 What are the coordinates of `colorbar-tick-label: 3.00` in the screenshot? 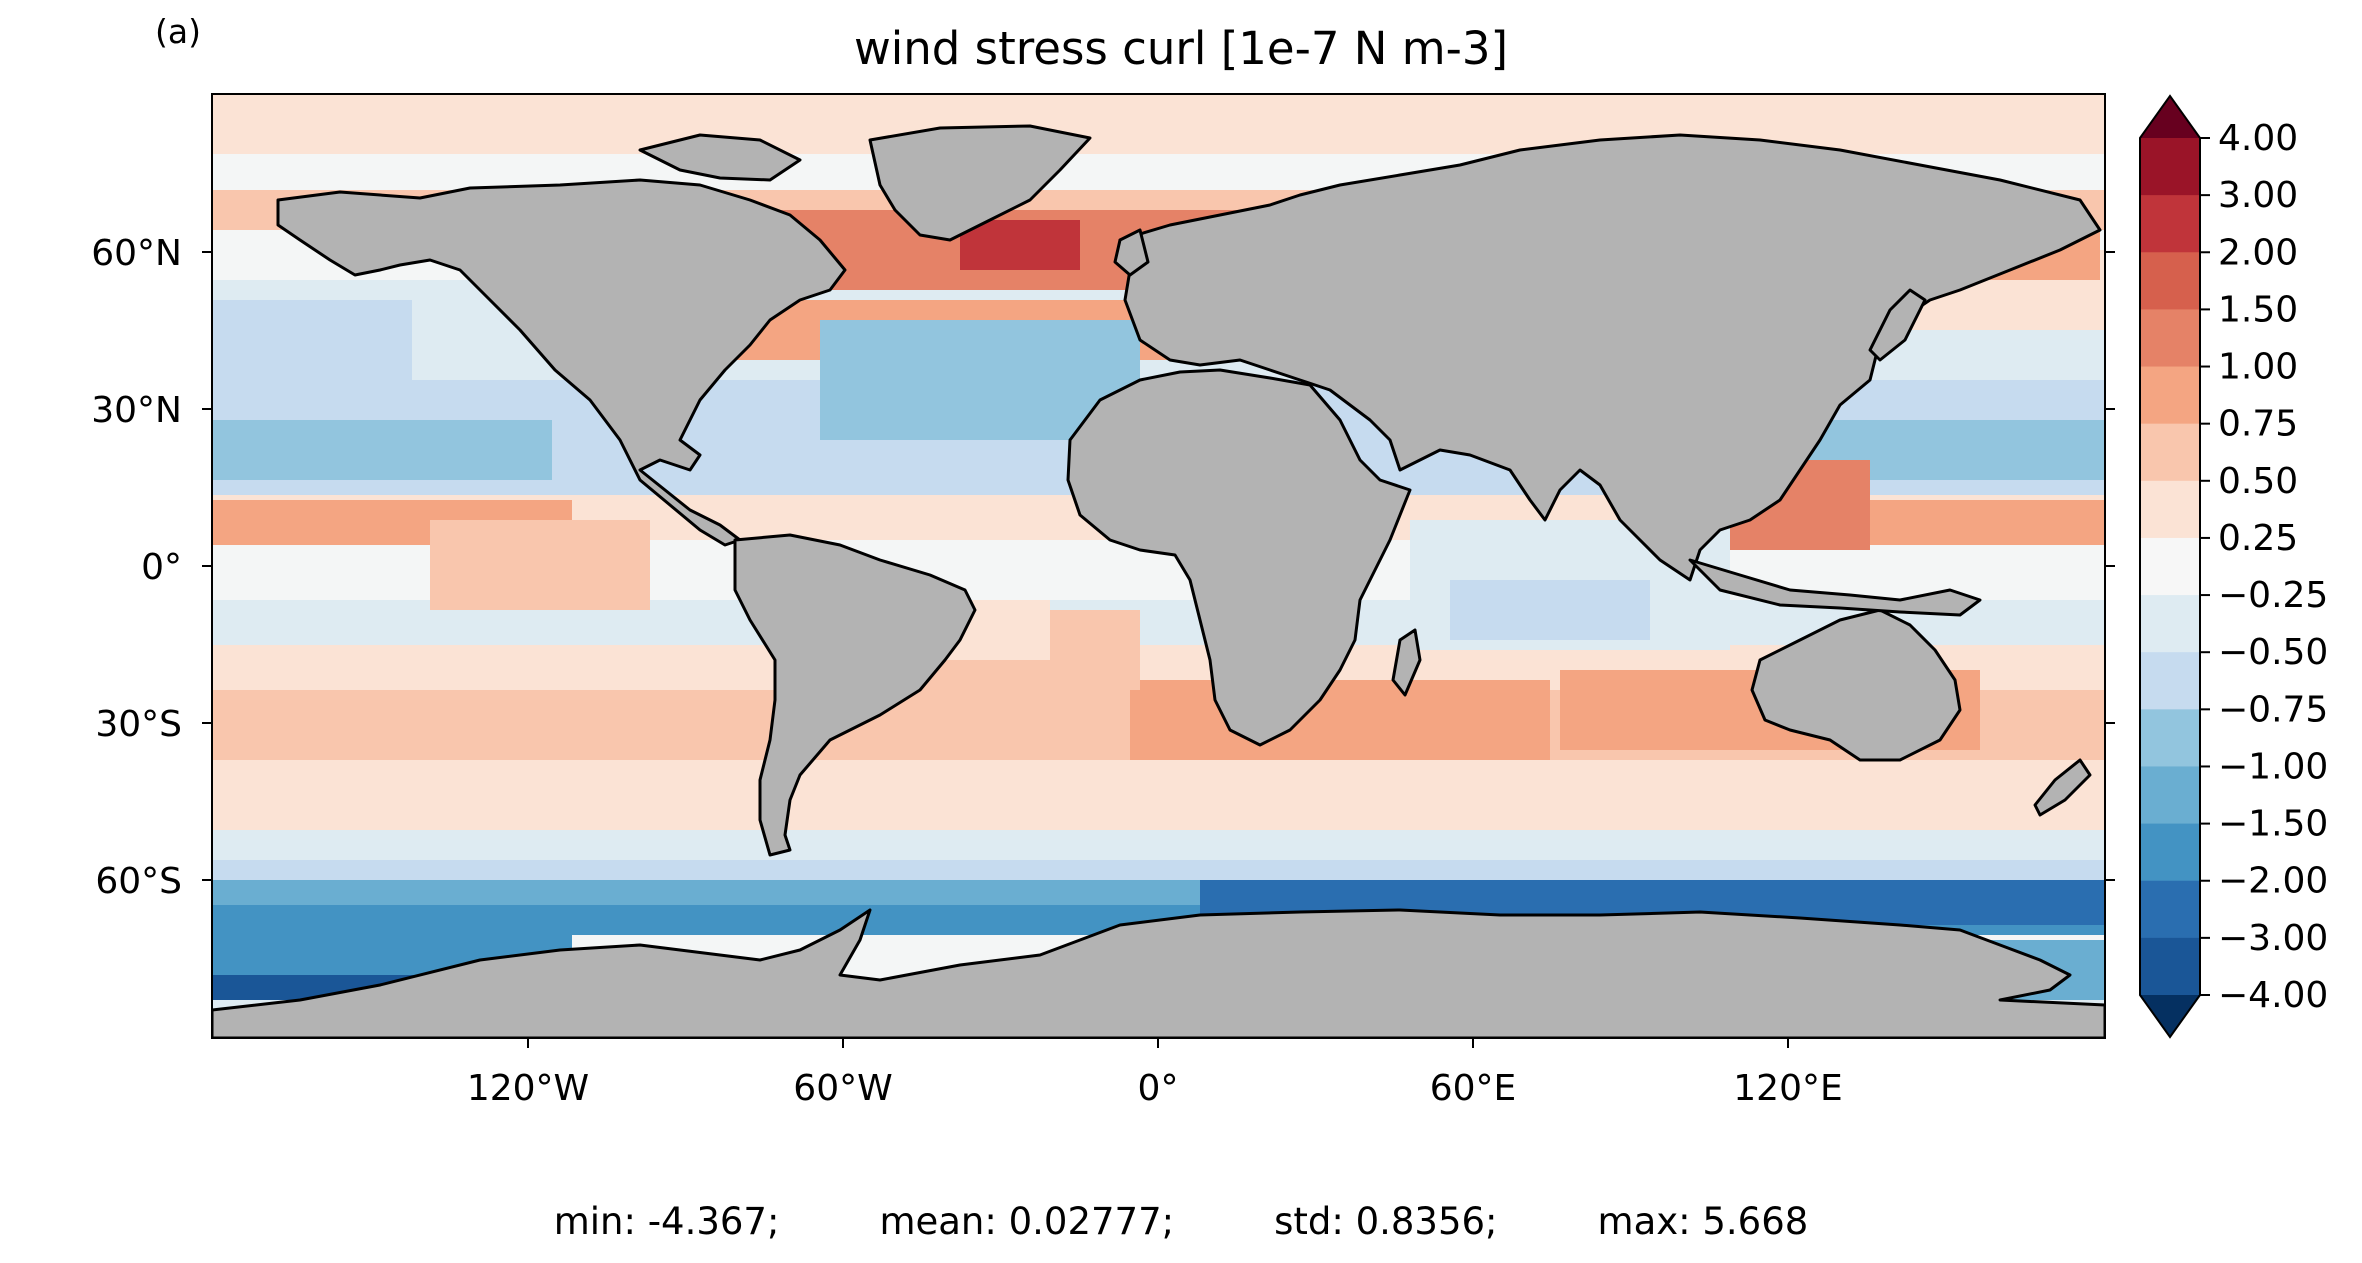 It's located at (2258, 195).